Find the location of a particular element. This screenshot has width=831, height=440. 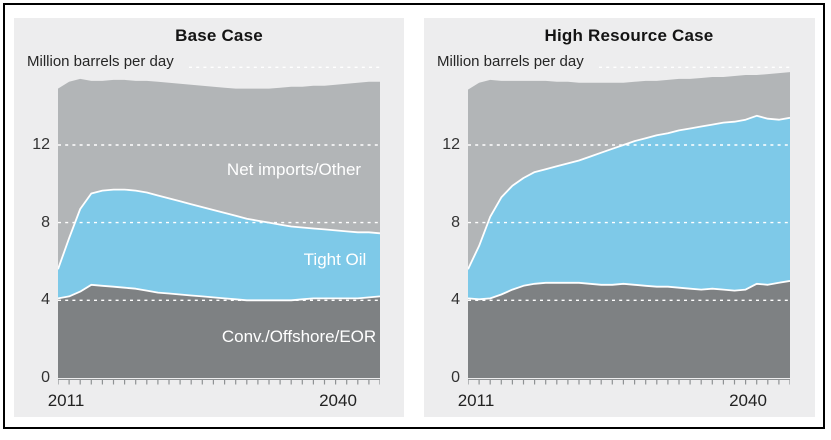

chart-title: Base Case is located at coordinates (219, 35).